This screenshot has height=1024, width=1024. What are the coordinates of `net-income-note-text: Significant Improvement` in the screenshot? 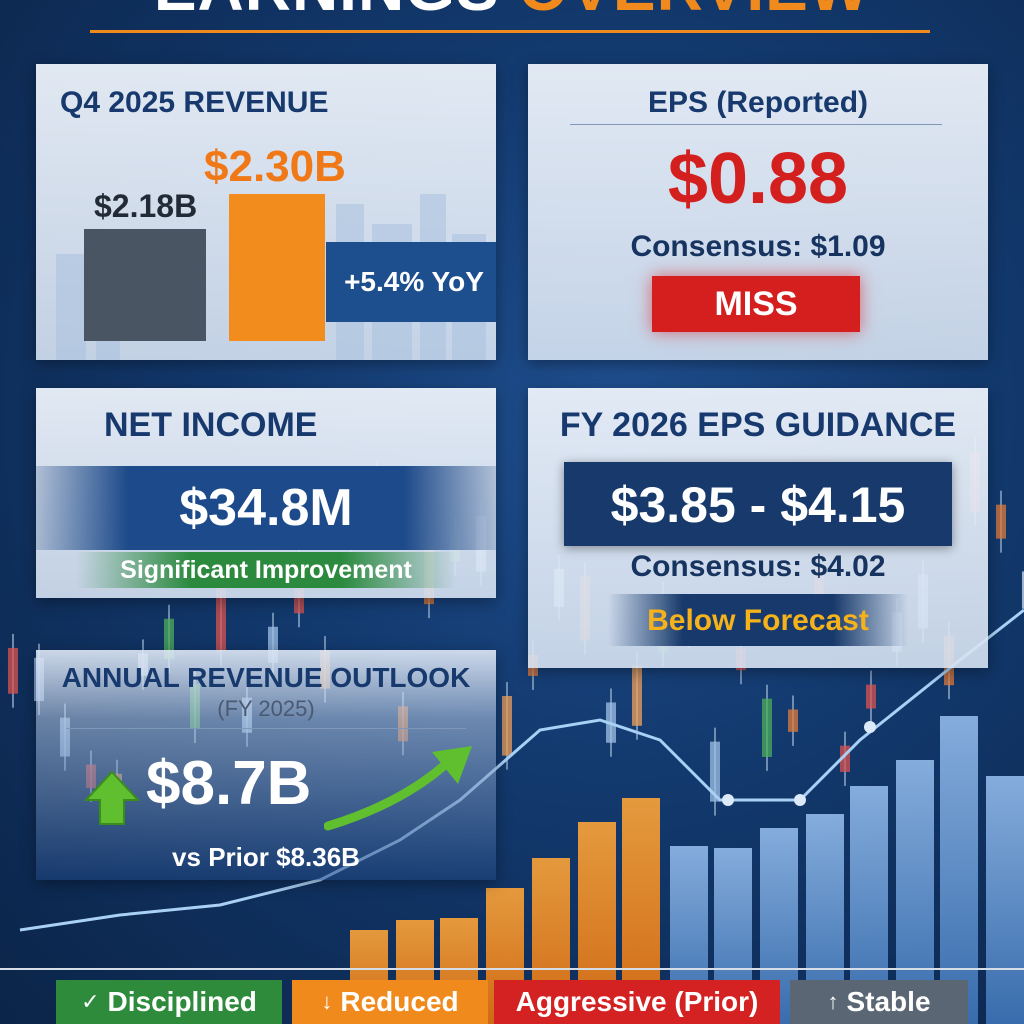 It's located at (266, 569).